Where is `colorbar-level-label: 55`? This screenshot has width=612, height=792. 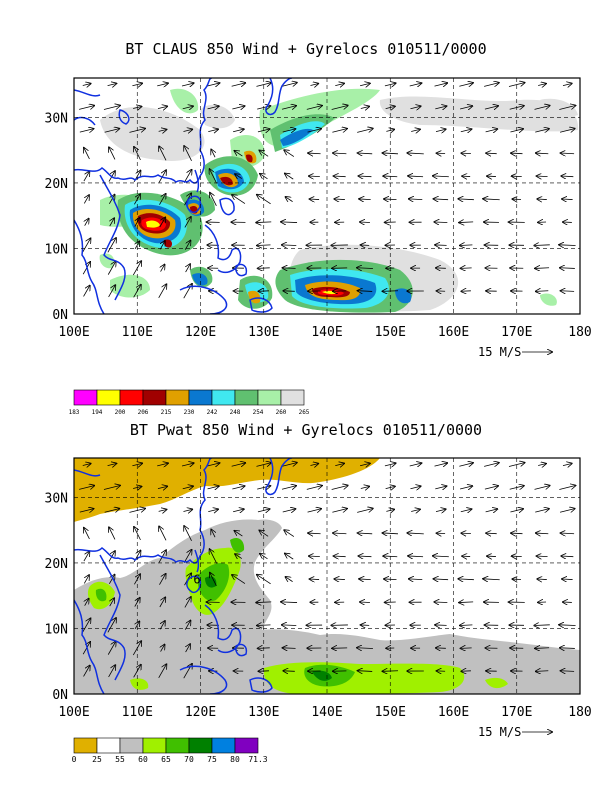
colorbar-level-label: 55 is located at coordinates (120, 759).